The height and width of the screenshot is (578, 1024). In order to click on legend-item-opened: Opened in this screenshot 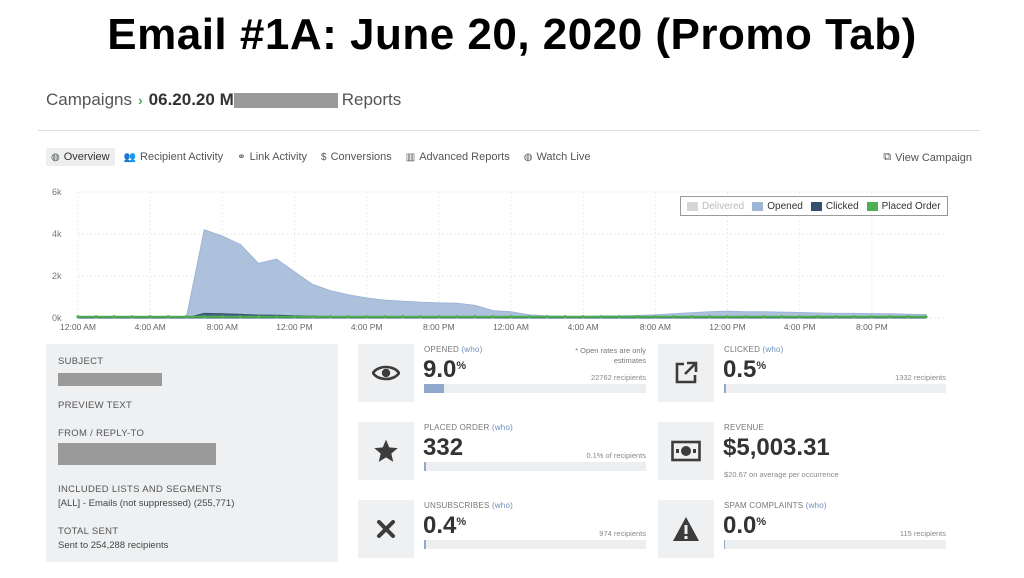, I will do `click(777, 206)`.